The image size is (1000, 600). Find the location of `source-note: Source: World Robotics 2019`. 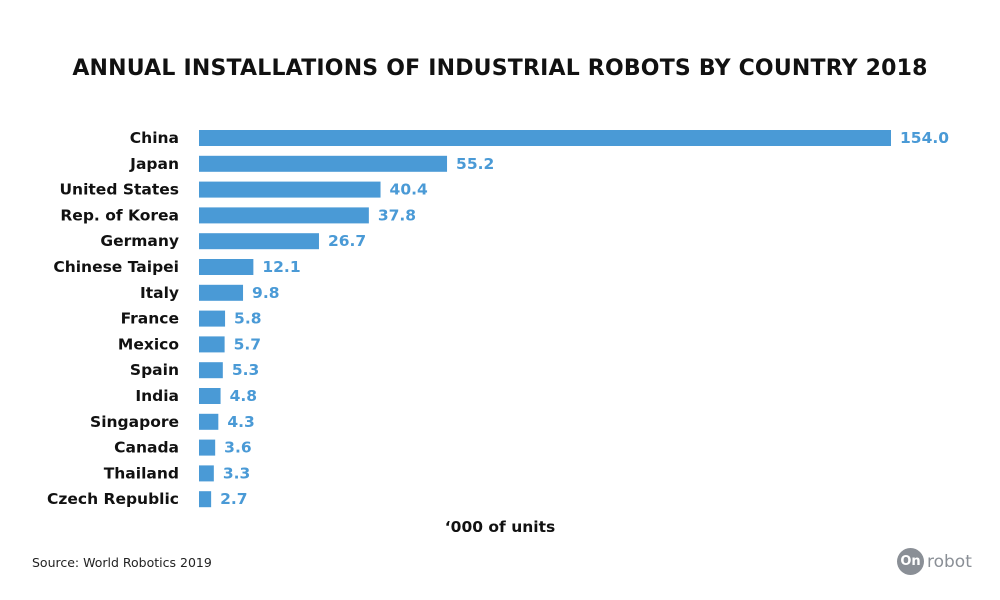

source-note: Source: World Robotics 2019 is located at coordinates (122, 562).